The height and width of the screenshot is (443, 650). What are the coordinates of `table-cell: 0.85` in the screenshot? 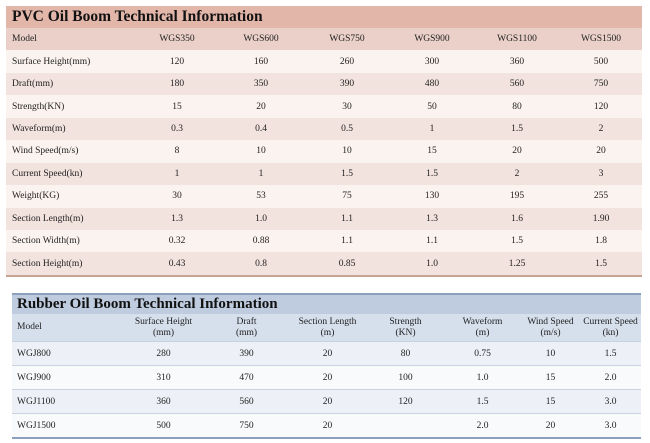 It's located at (347, 263).